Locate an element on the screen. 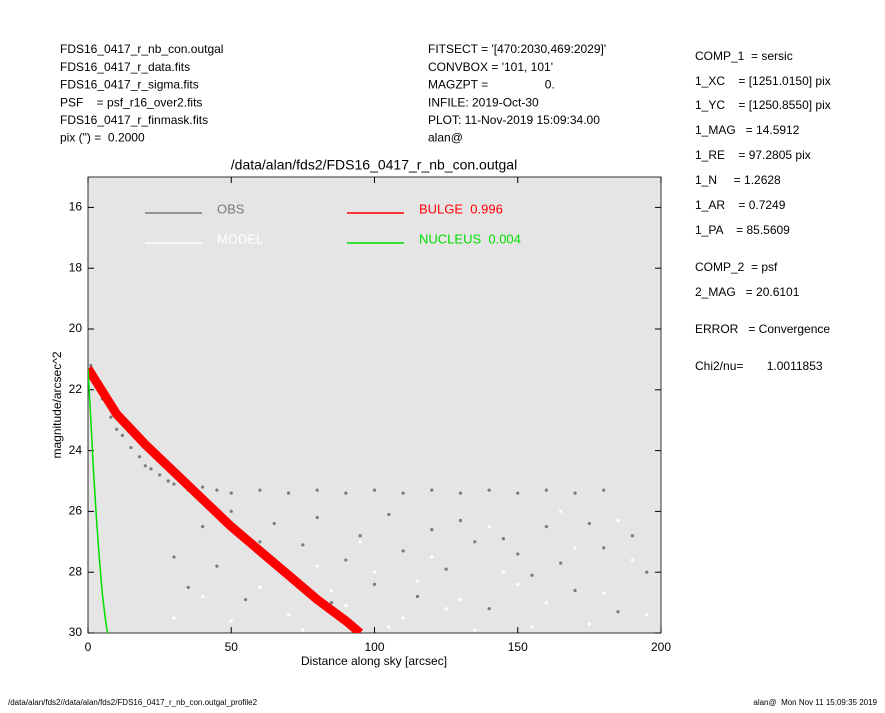  header-middle-line: INFILE: 2019-Oct-30 is located at coordinates (483, 102).